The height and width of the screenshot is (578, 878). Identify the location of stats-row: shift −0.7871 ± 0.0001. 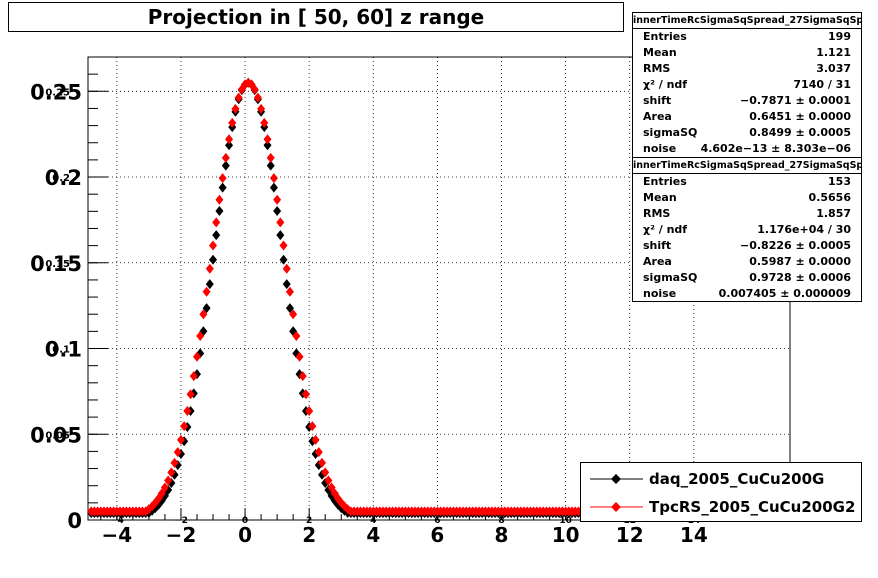
(747, 101).